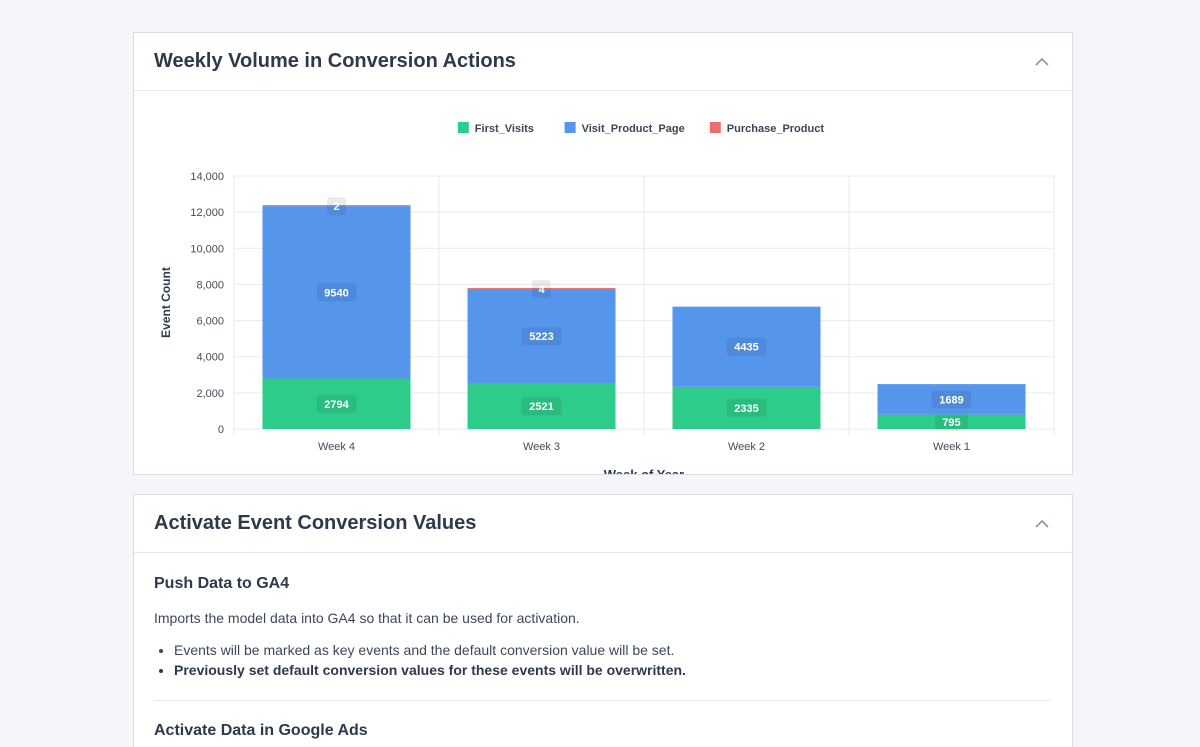 This screenshot has height=747, width=1200. I want to click on data-label: 4, so click(541, 290).